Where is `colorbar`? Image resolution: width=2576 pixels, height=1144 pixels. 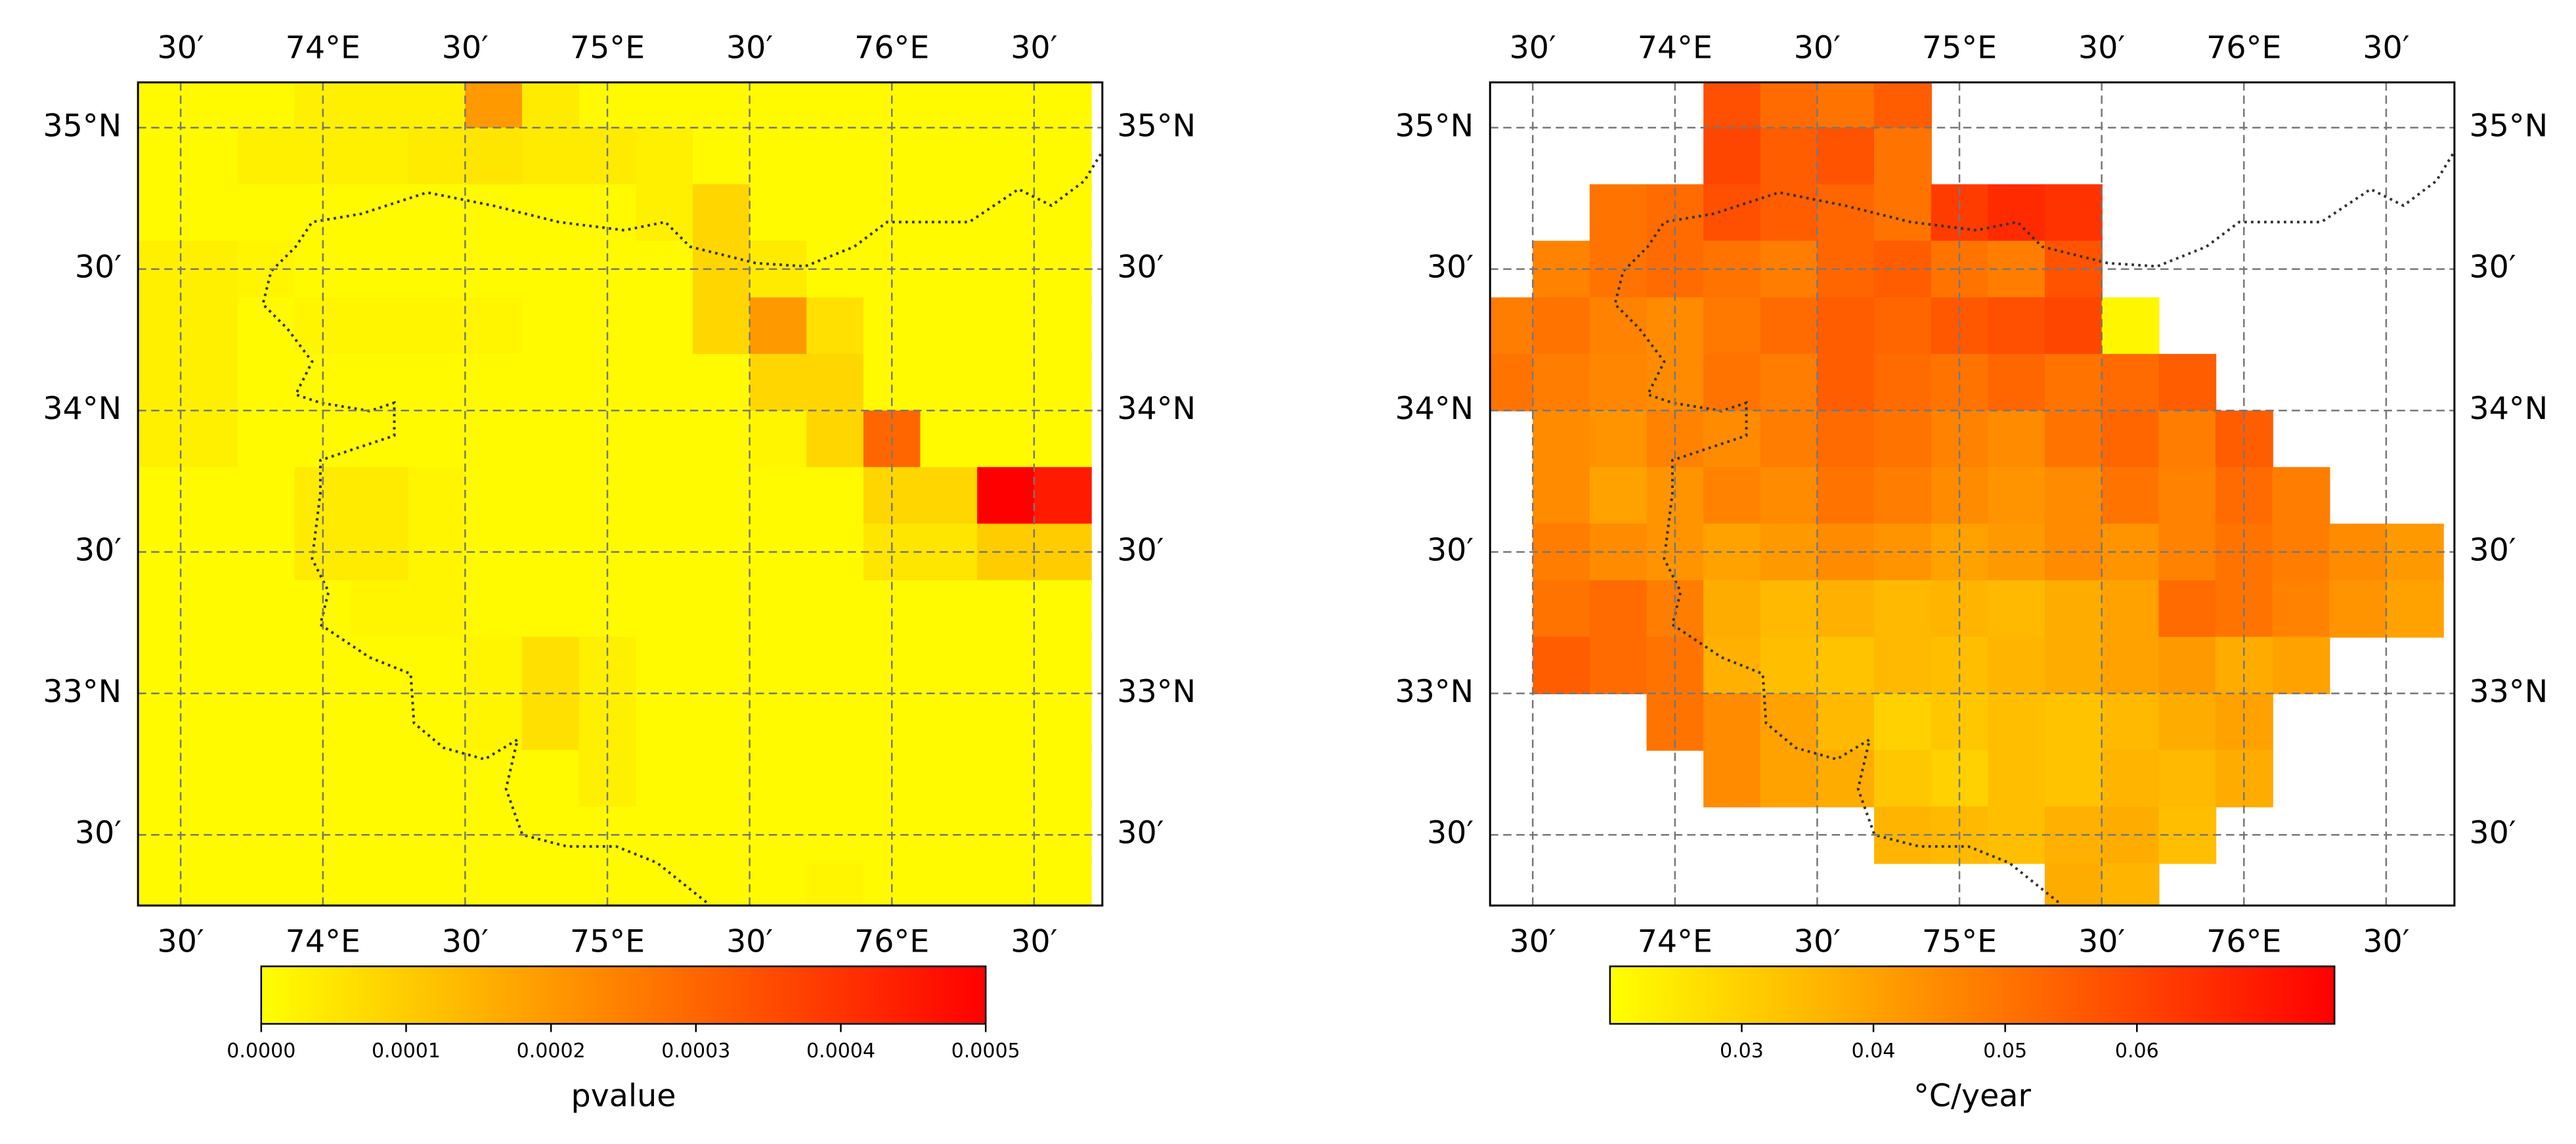
colorbar is located at coordinates (623, 995).